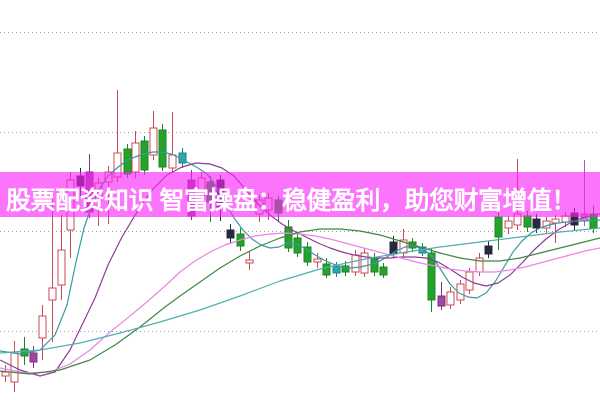  I want to click on promo-banner-text: 股票配资知识 智富操盘：稳健盈利，助您财富增值！, so click(291, 201).